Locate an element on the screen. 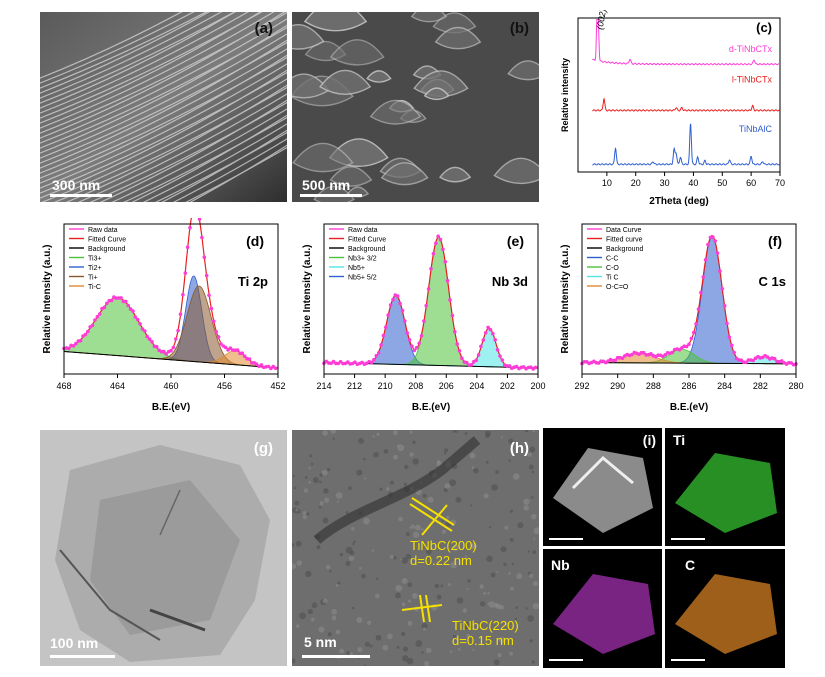  chart-e-tag: (e) is located at coordinates (515, 241).